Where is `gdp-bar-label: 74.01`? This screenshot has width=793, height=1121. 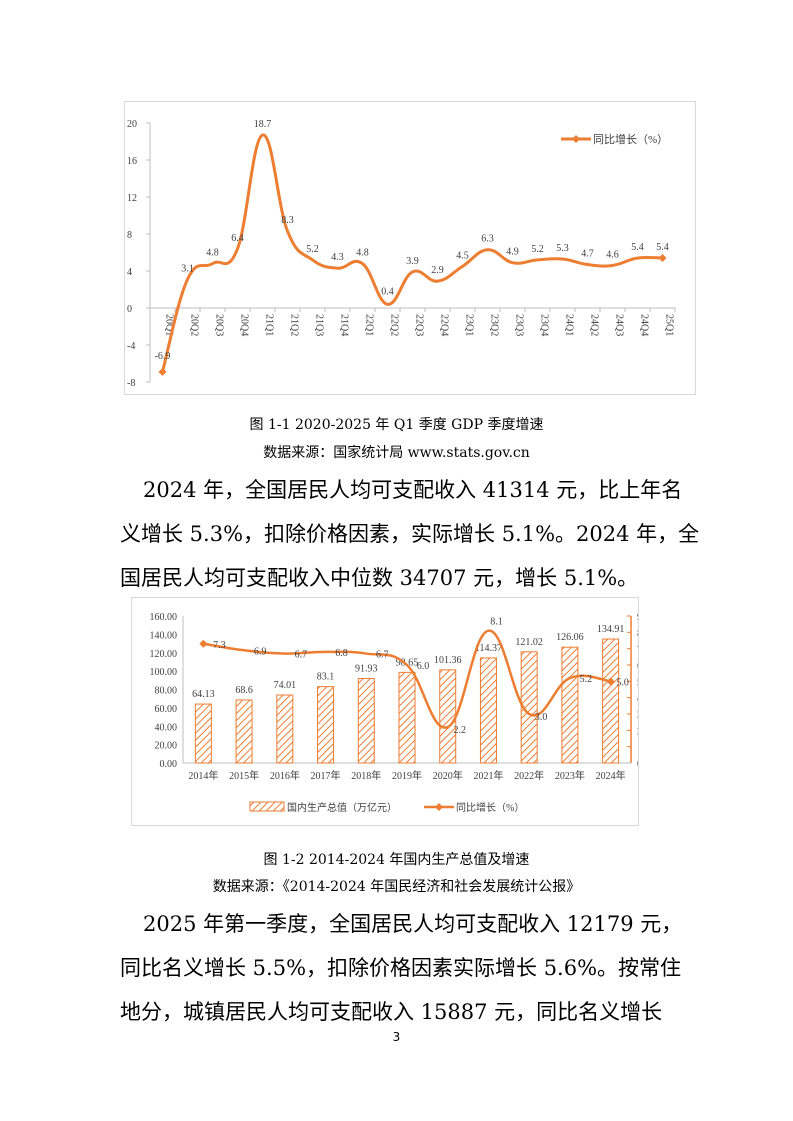
gdp-bar-label: 74.01 is located at coordinates (285, 685).